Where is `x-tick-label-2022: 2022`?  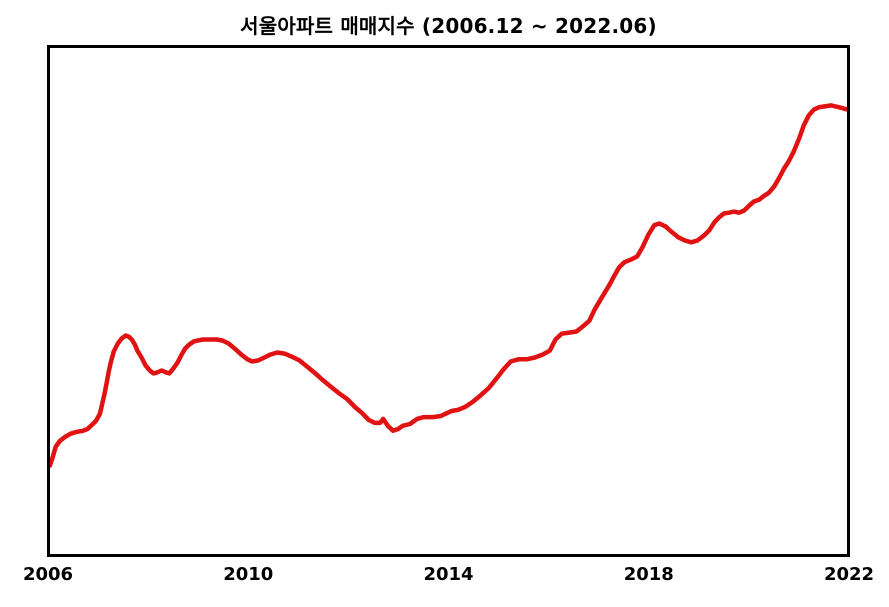 x-tick-label-2022: 2022 is located at coordinates (849, 574).